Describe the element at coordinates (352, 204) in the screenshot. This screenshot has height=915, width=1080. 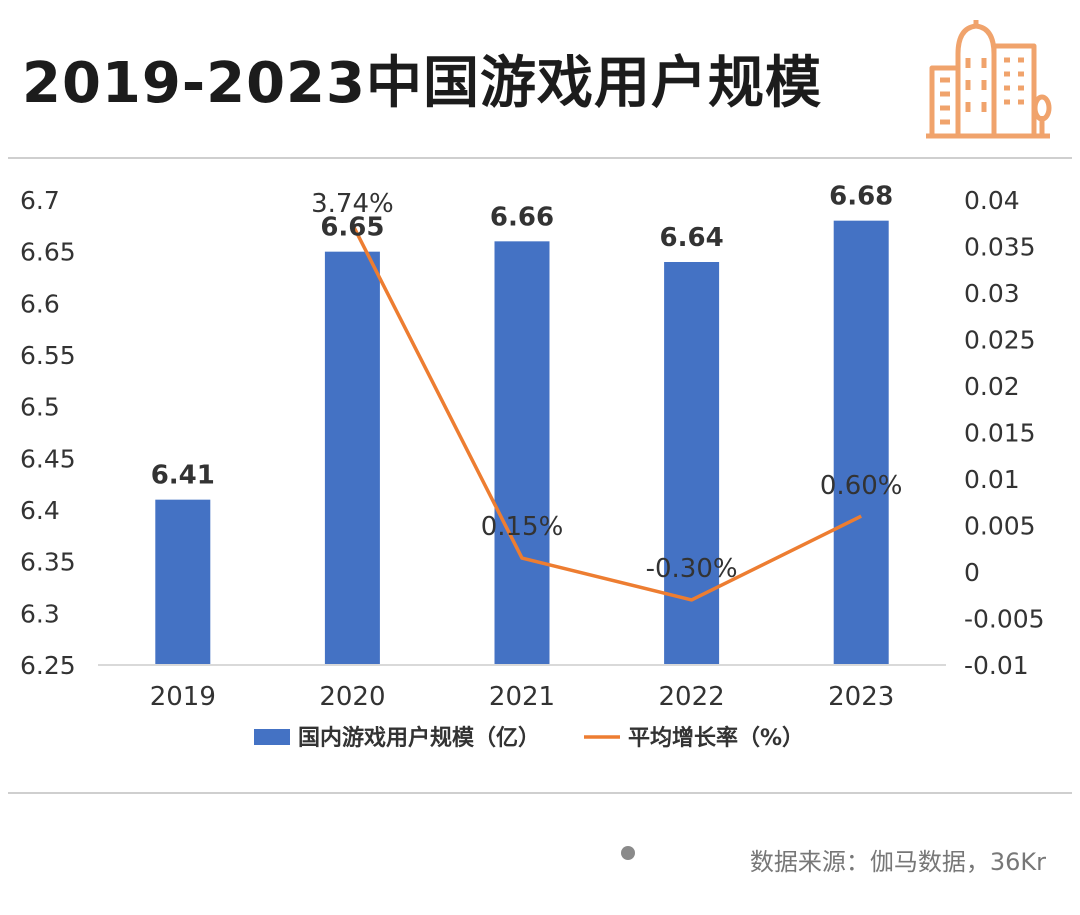
I see `line-value-label: 3.74%` at that location.